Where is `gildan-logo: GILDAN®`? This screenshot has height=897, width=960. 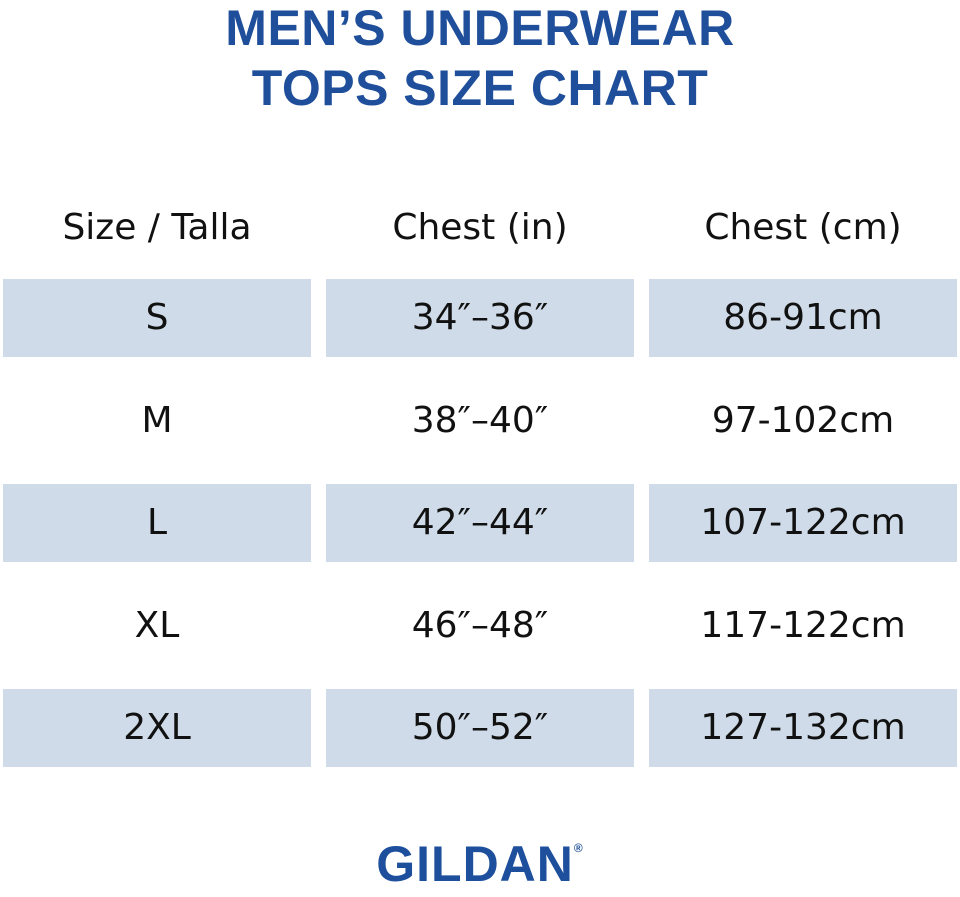
gildan-logo: GILDAN® is located at coordinates (480, 864).